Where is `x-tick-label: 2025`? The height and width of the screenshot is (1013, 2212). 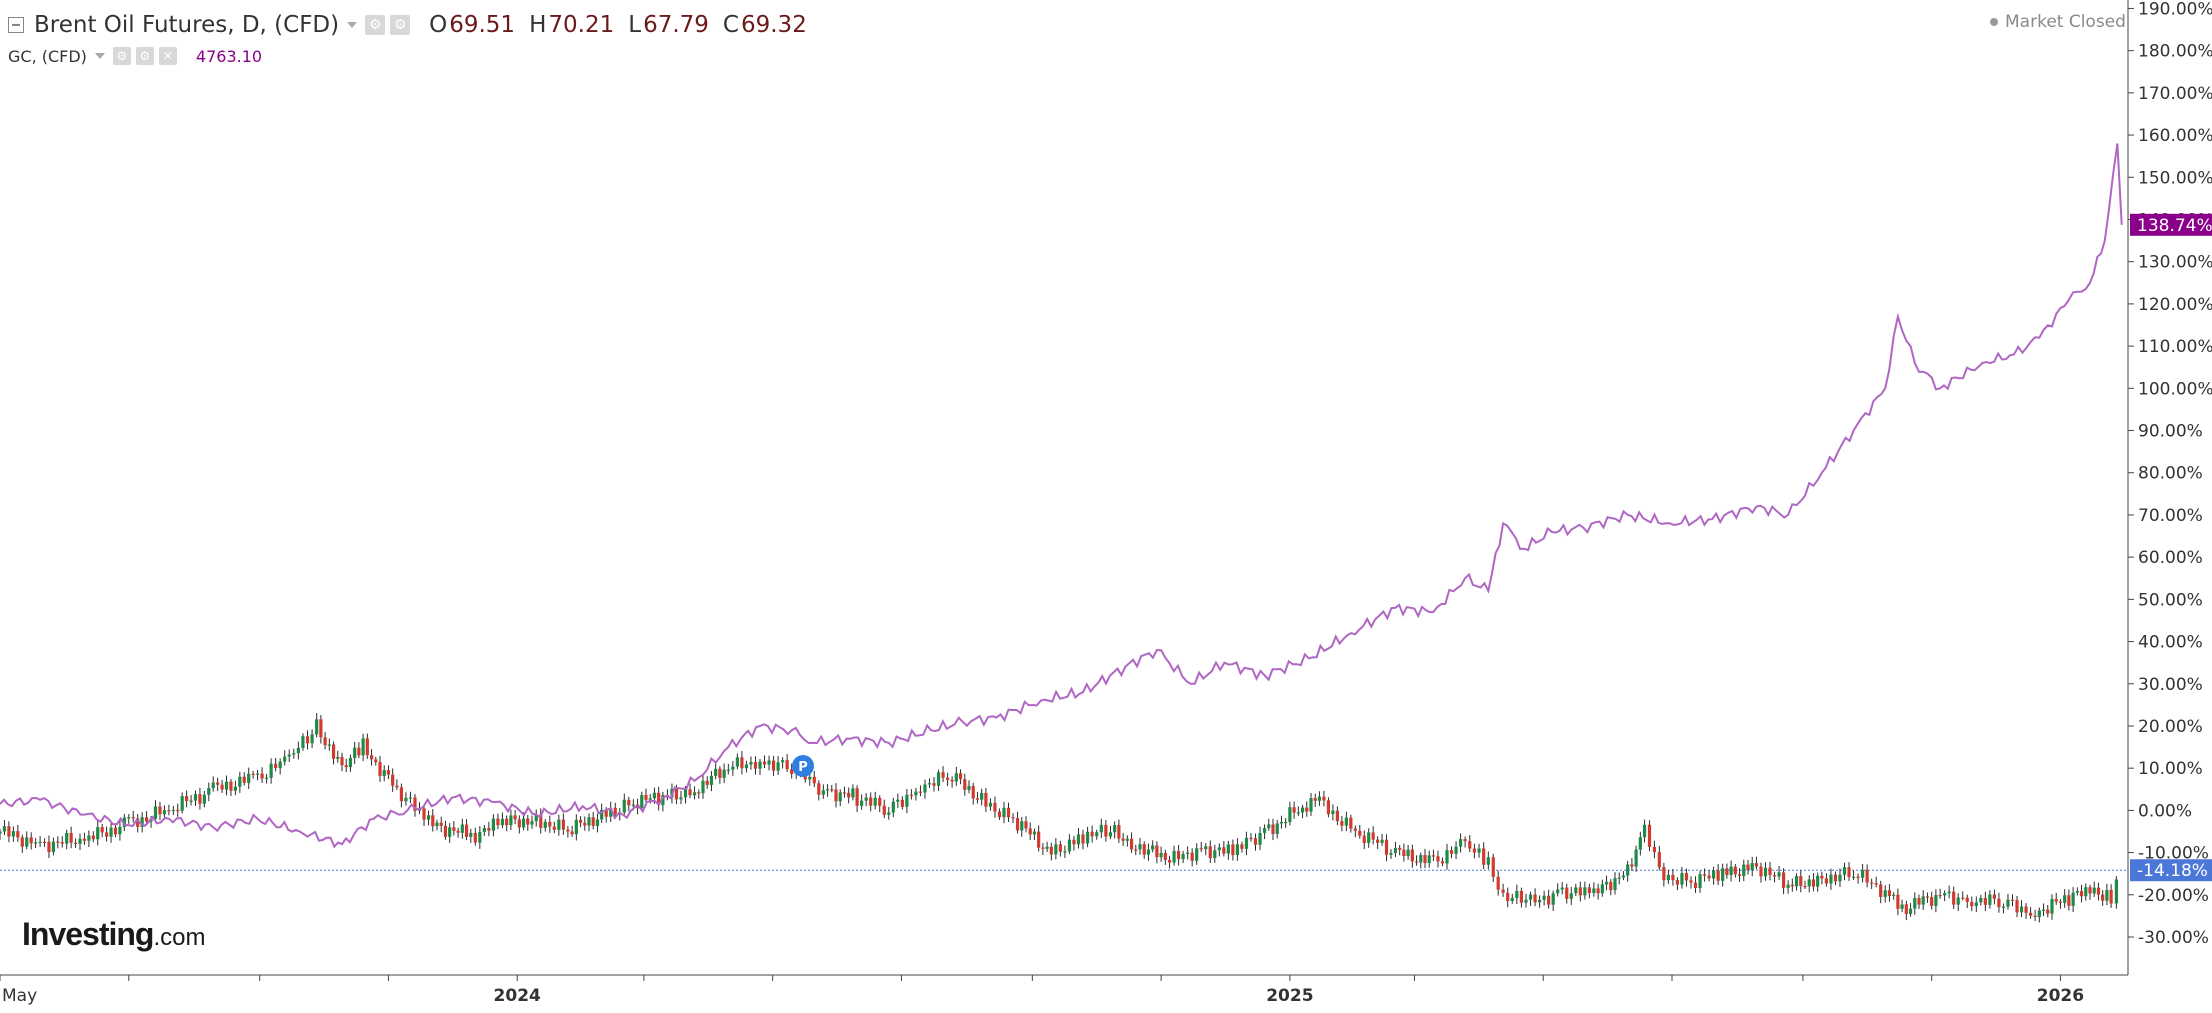 x-tick-label: 2025 is located at coordinates (1289, 996).